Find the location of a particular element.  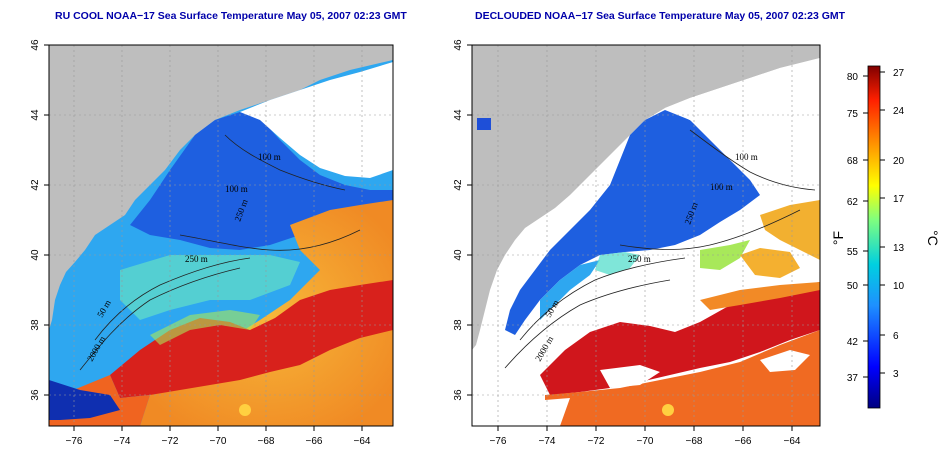

right-lon-tick-68: −68 is located at coordinates (694, 441).